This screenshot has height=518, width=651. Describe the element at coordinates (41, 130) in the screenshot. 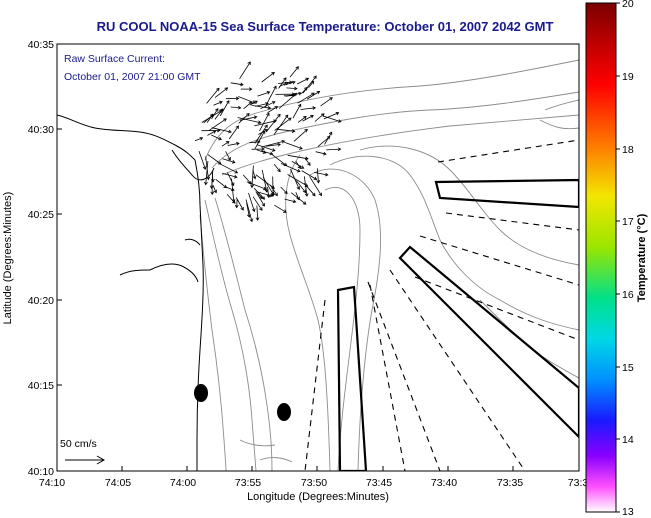

I see `y-tick-label: 40:30` at that location.